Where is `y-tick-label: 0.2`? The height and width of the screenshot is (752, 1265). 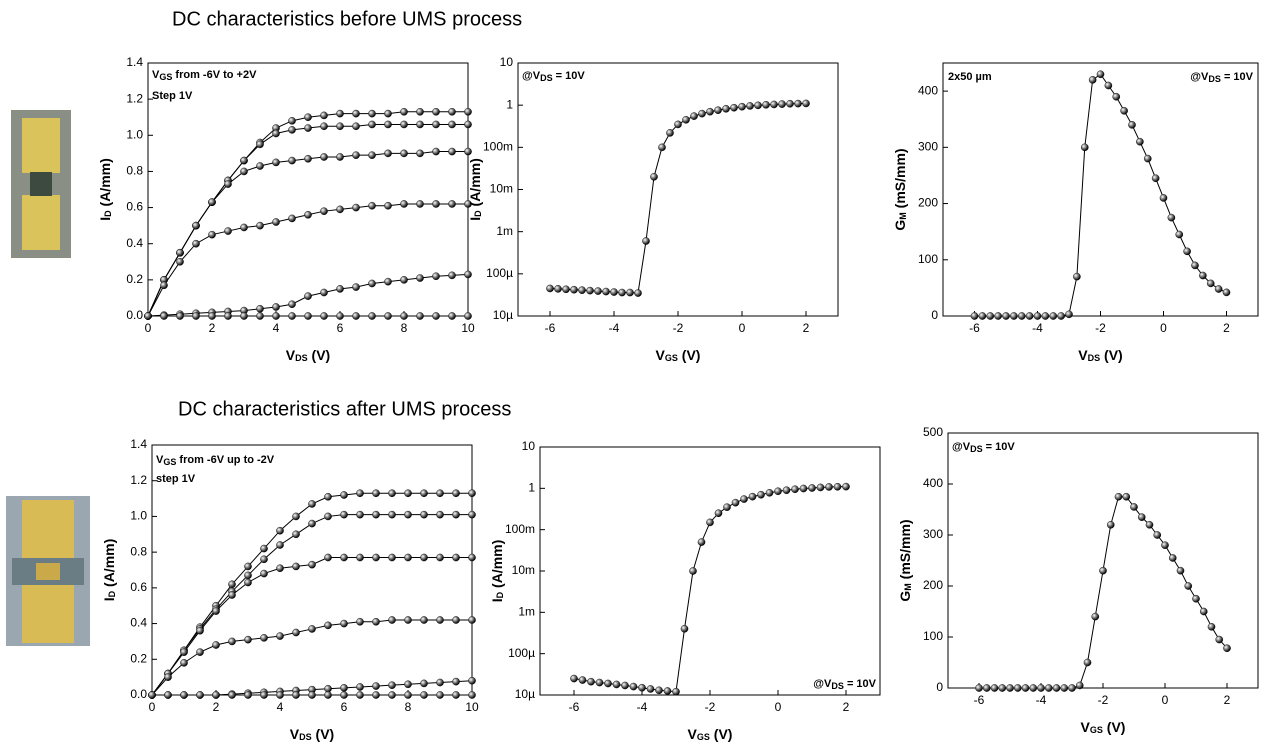 y-tick-label: 0.2 is located at coordinates (134, 279).